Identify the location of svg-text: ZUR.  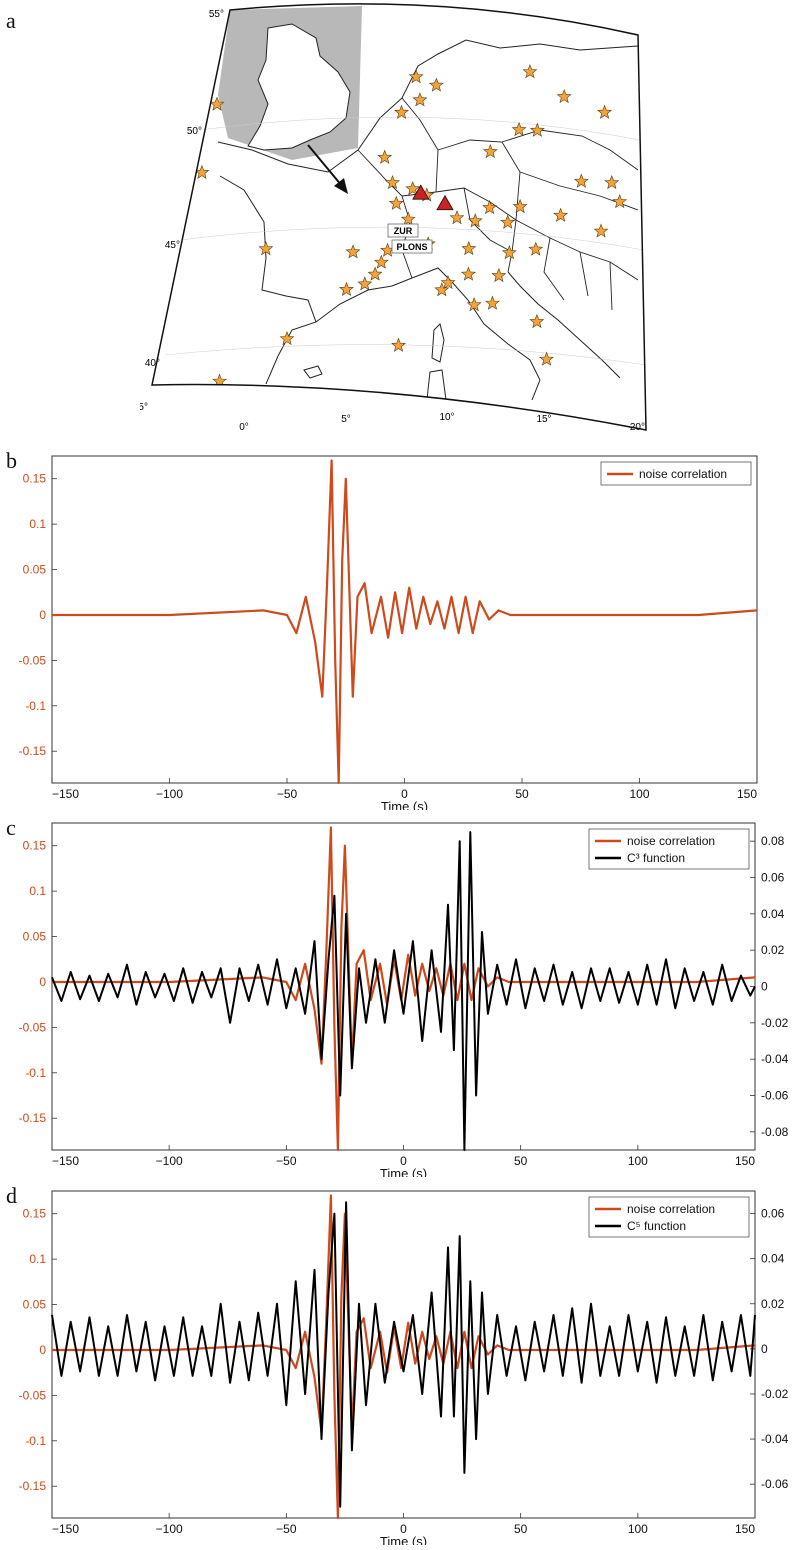
(403, 231).